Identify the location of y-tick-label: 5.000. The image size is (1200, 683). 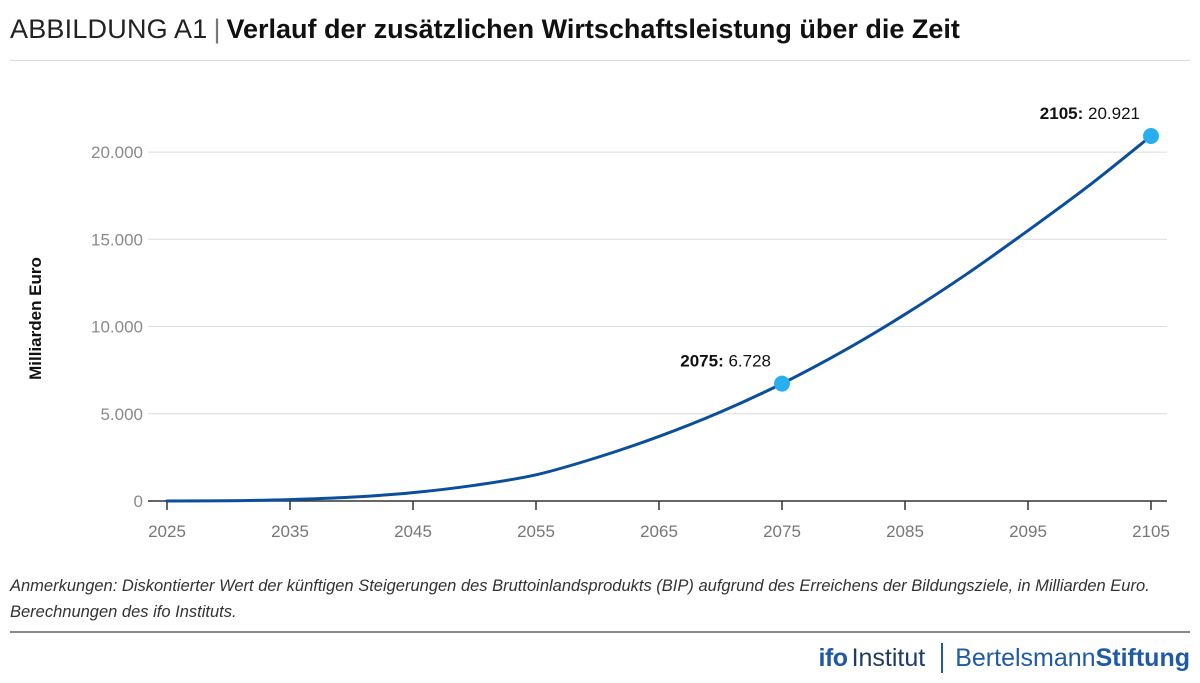
(121, 414).